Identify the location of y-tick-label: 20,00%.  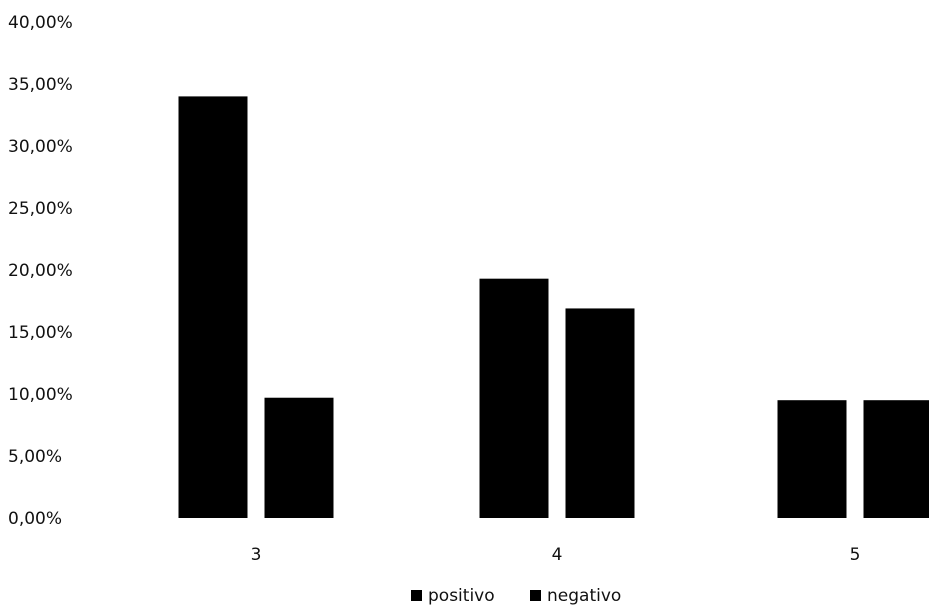
(40, 271).